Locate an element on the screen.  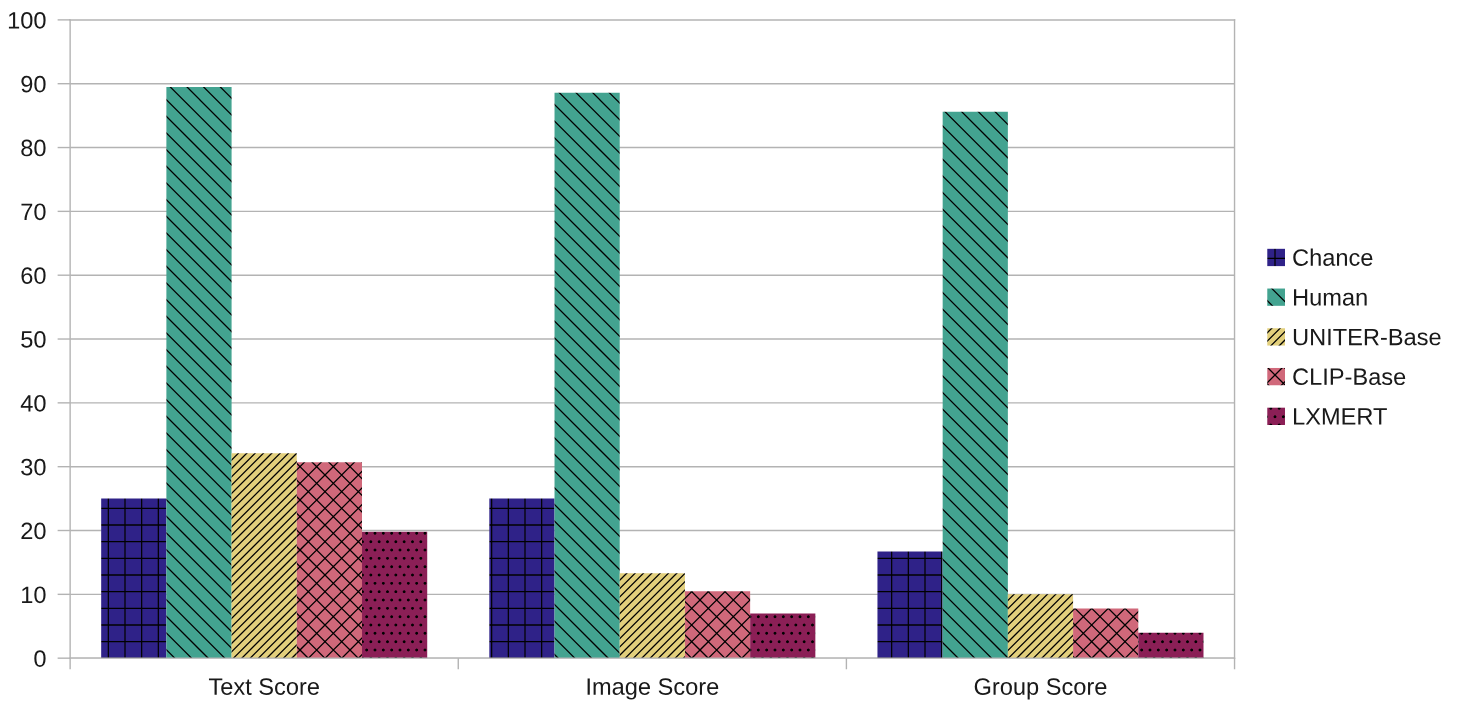
y-tick-label: 90 is located at coordinates (33, 84).